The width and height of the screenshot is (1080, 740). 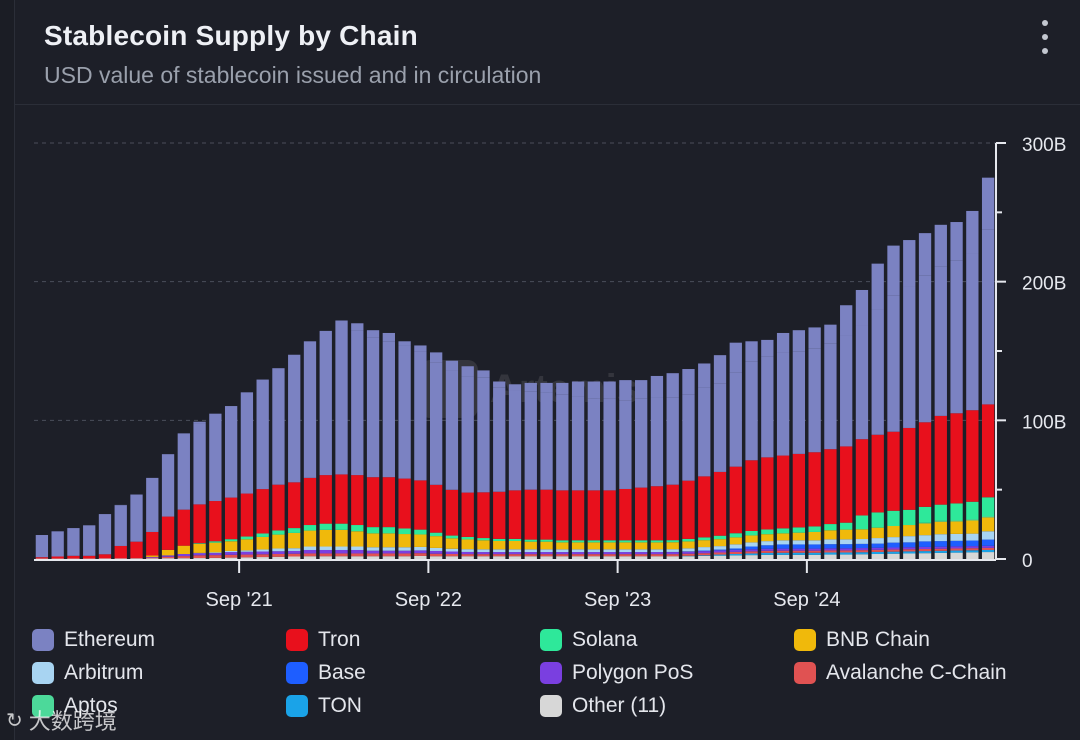 What do you see at coordinates (605, 639) in the screenshot?
I see `legend-label: Solana` at bounding box center [605, 639].